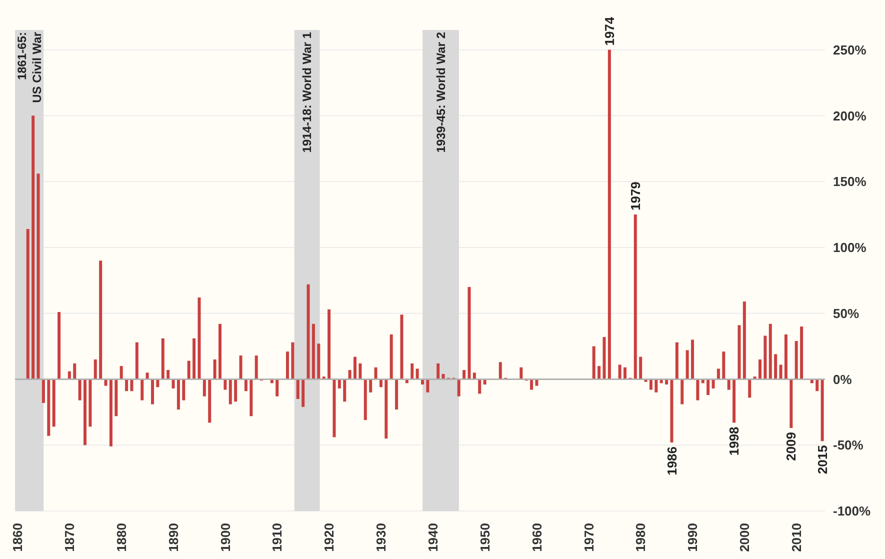 This screenshot has width=885, height=559. I want to click on x-tick-label: 1990, so click(692, 537).